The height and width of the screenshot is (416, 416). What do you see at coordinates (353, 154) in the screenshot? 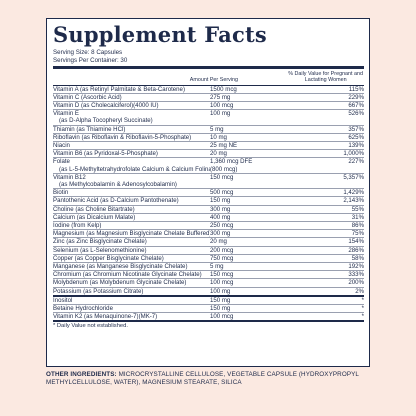
I see `nutrient-daily-value: 1,000%` at bounding box center [353, 154].